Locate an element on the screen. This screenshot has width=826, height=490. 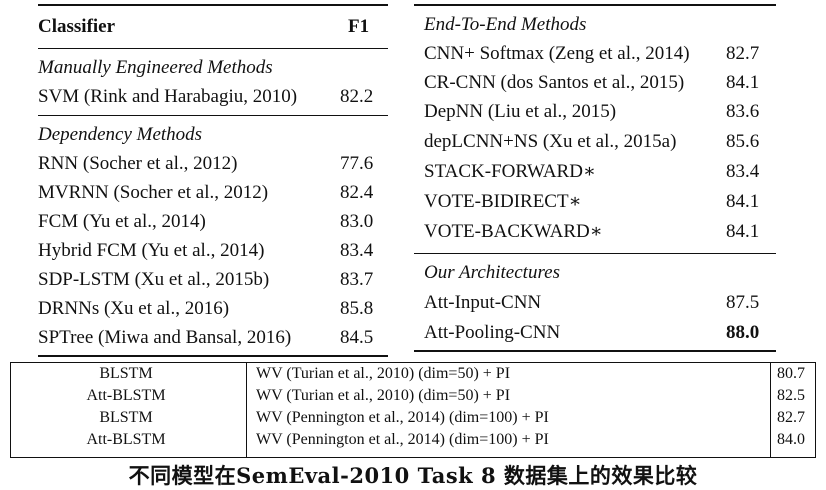
table-row: FCM (Yu et al., 2014) 83.0 is located at coordinates (213, 221).